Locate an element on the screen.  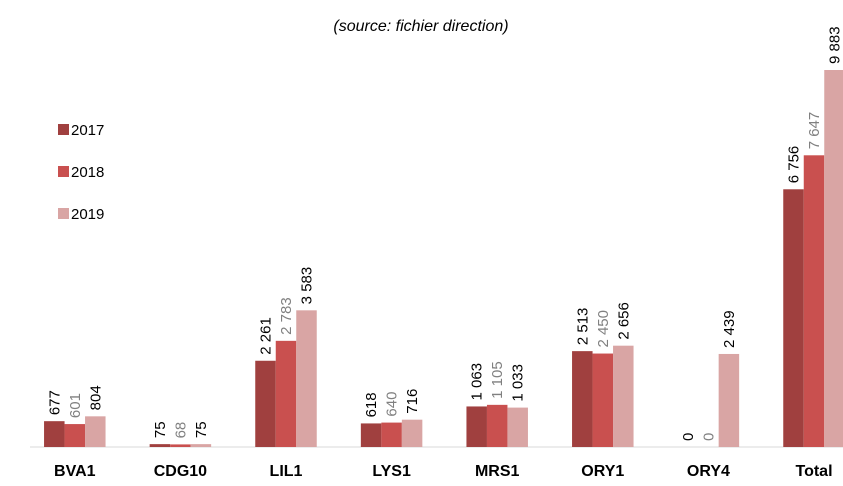
data-label: 2 783 is located at coordinates (286, 316).